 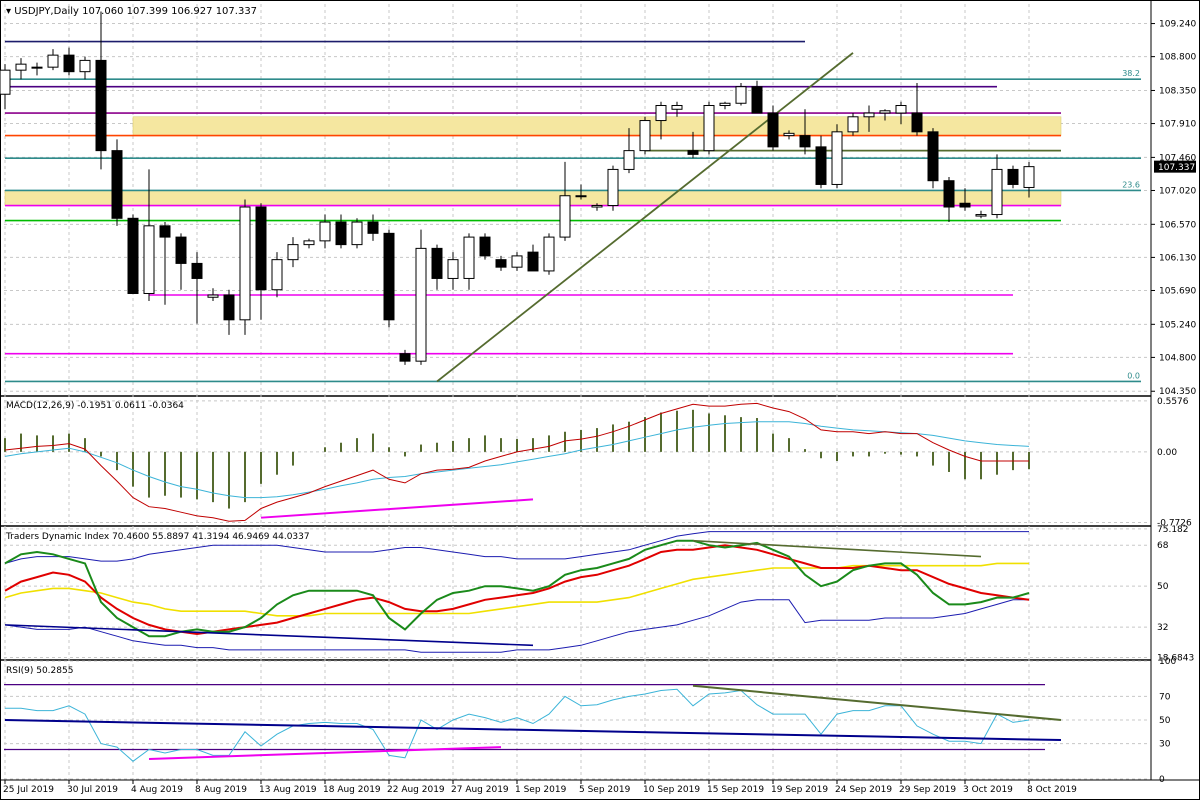 What do you see at coordinates (39, 671) in the screenshot?
I see `rsi-pane-title: RSI(9) 50.2855` at bounding box center [39, 671].